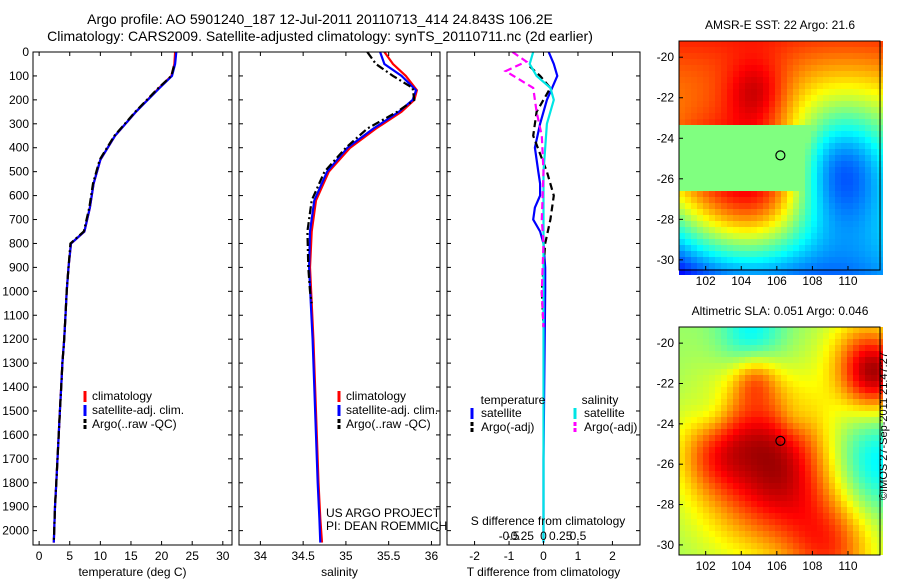 The image size is (900, 580). I want to click on sst_map-ytick-label: -26, so click(666, 179).